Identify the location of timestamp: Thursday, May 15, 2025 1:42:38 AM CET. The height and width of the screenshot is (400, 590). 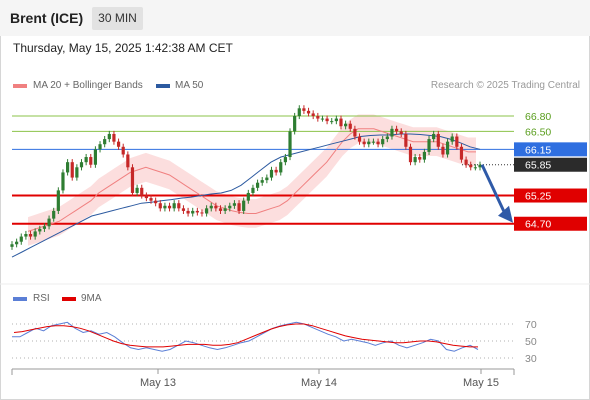
(123, 48).